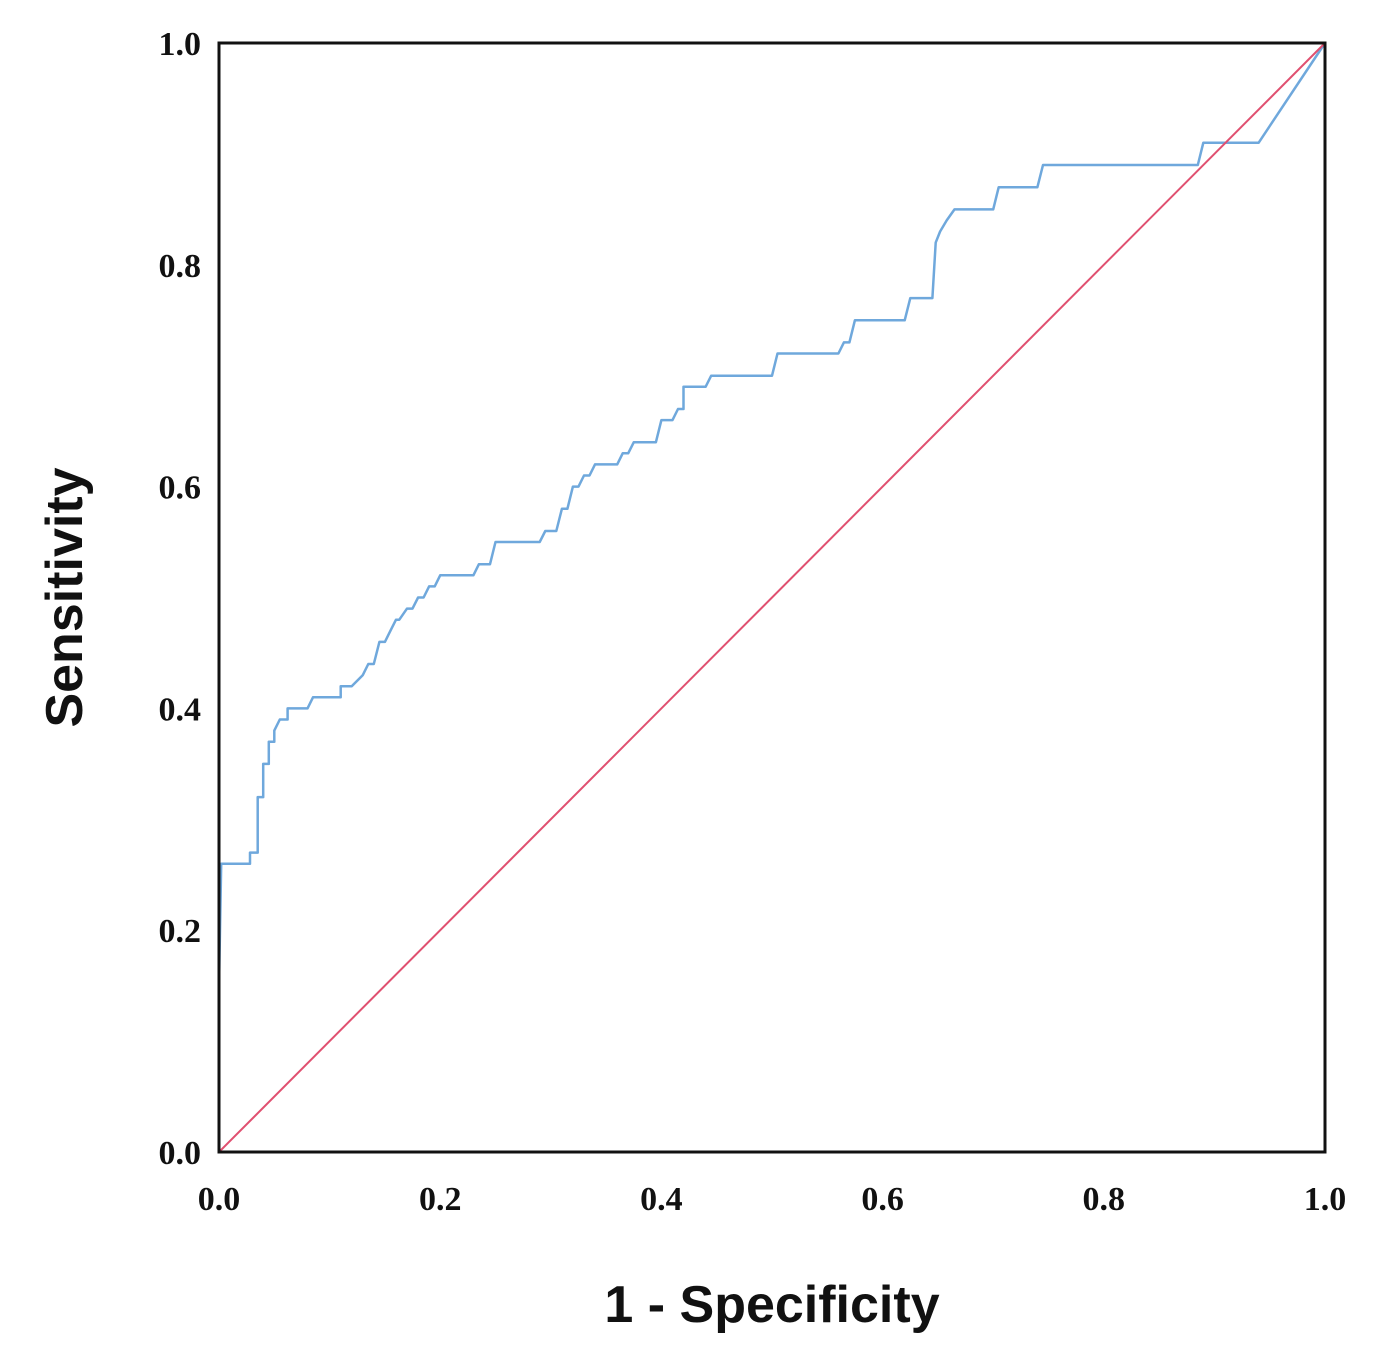 The image size is (1373, 1360). Describe the element at coordinates (180, 44) in the screenshot. I see `y-tick-label: 1.0` at that location.